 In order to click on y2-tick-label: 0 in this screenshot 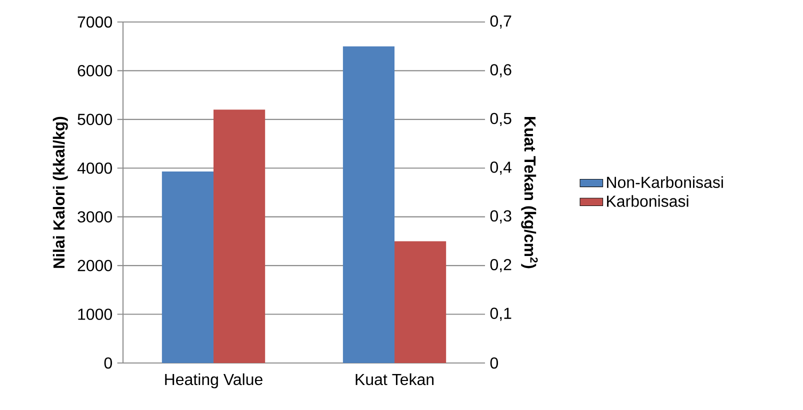, I will do `click(494, 363)`.